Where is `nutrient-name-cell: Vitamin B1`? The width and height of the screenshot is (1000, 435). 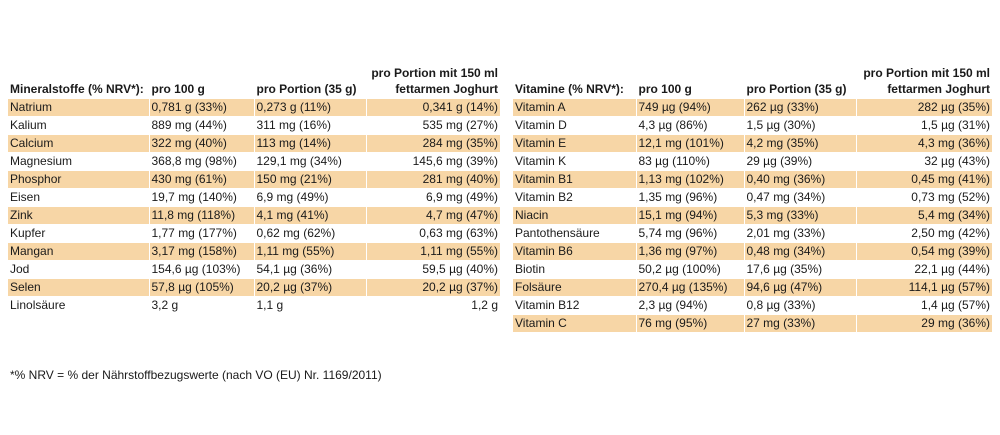
nutrient-name-cell: Vitamin B1 is located at coordinates (574, 179).